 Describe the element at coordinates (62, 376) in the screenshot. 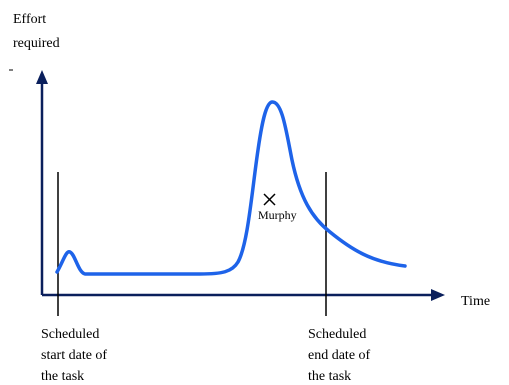

I see `start-label-line-3: the task` at that location.